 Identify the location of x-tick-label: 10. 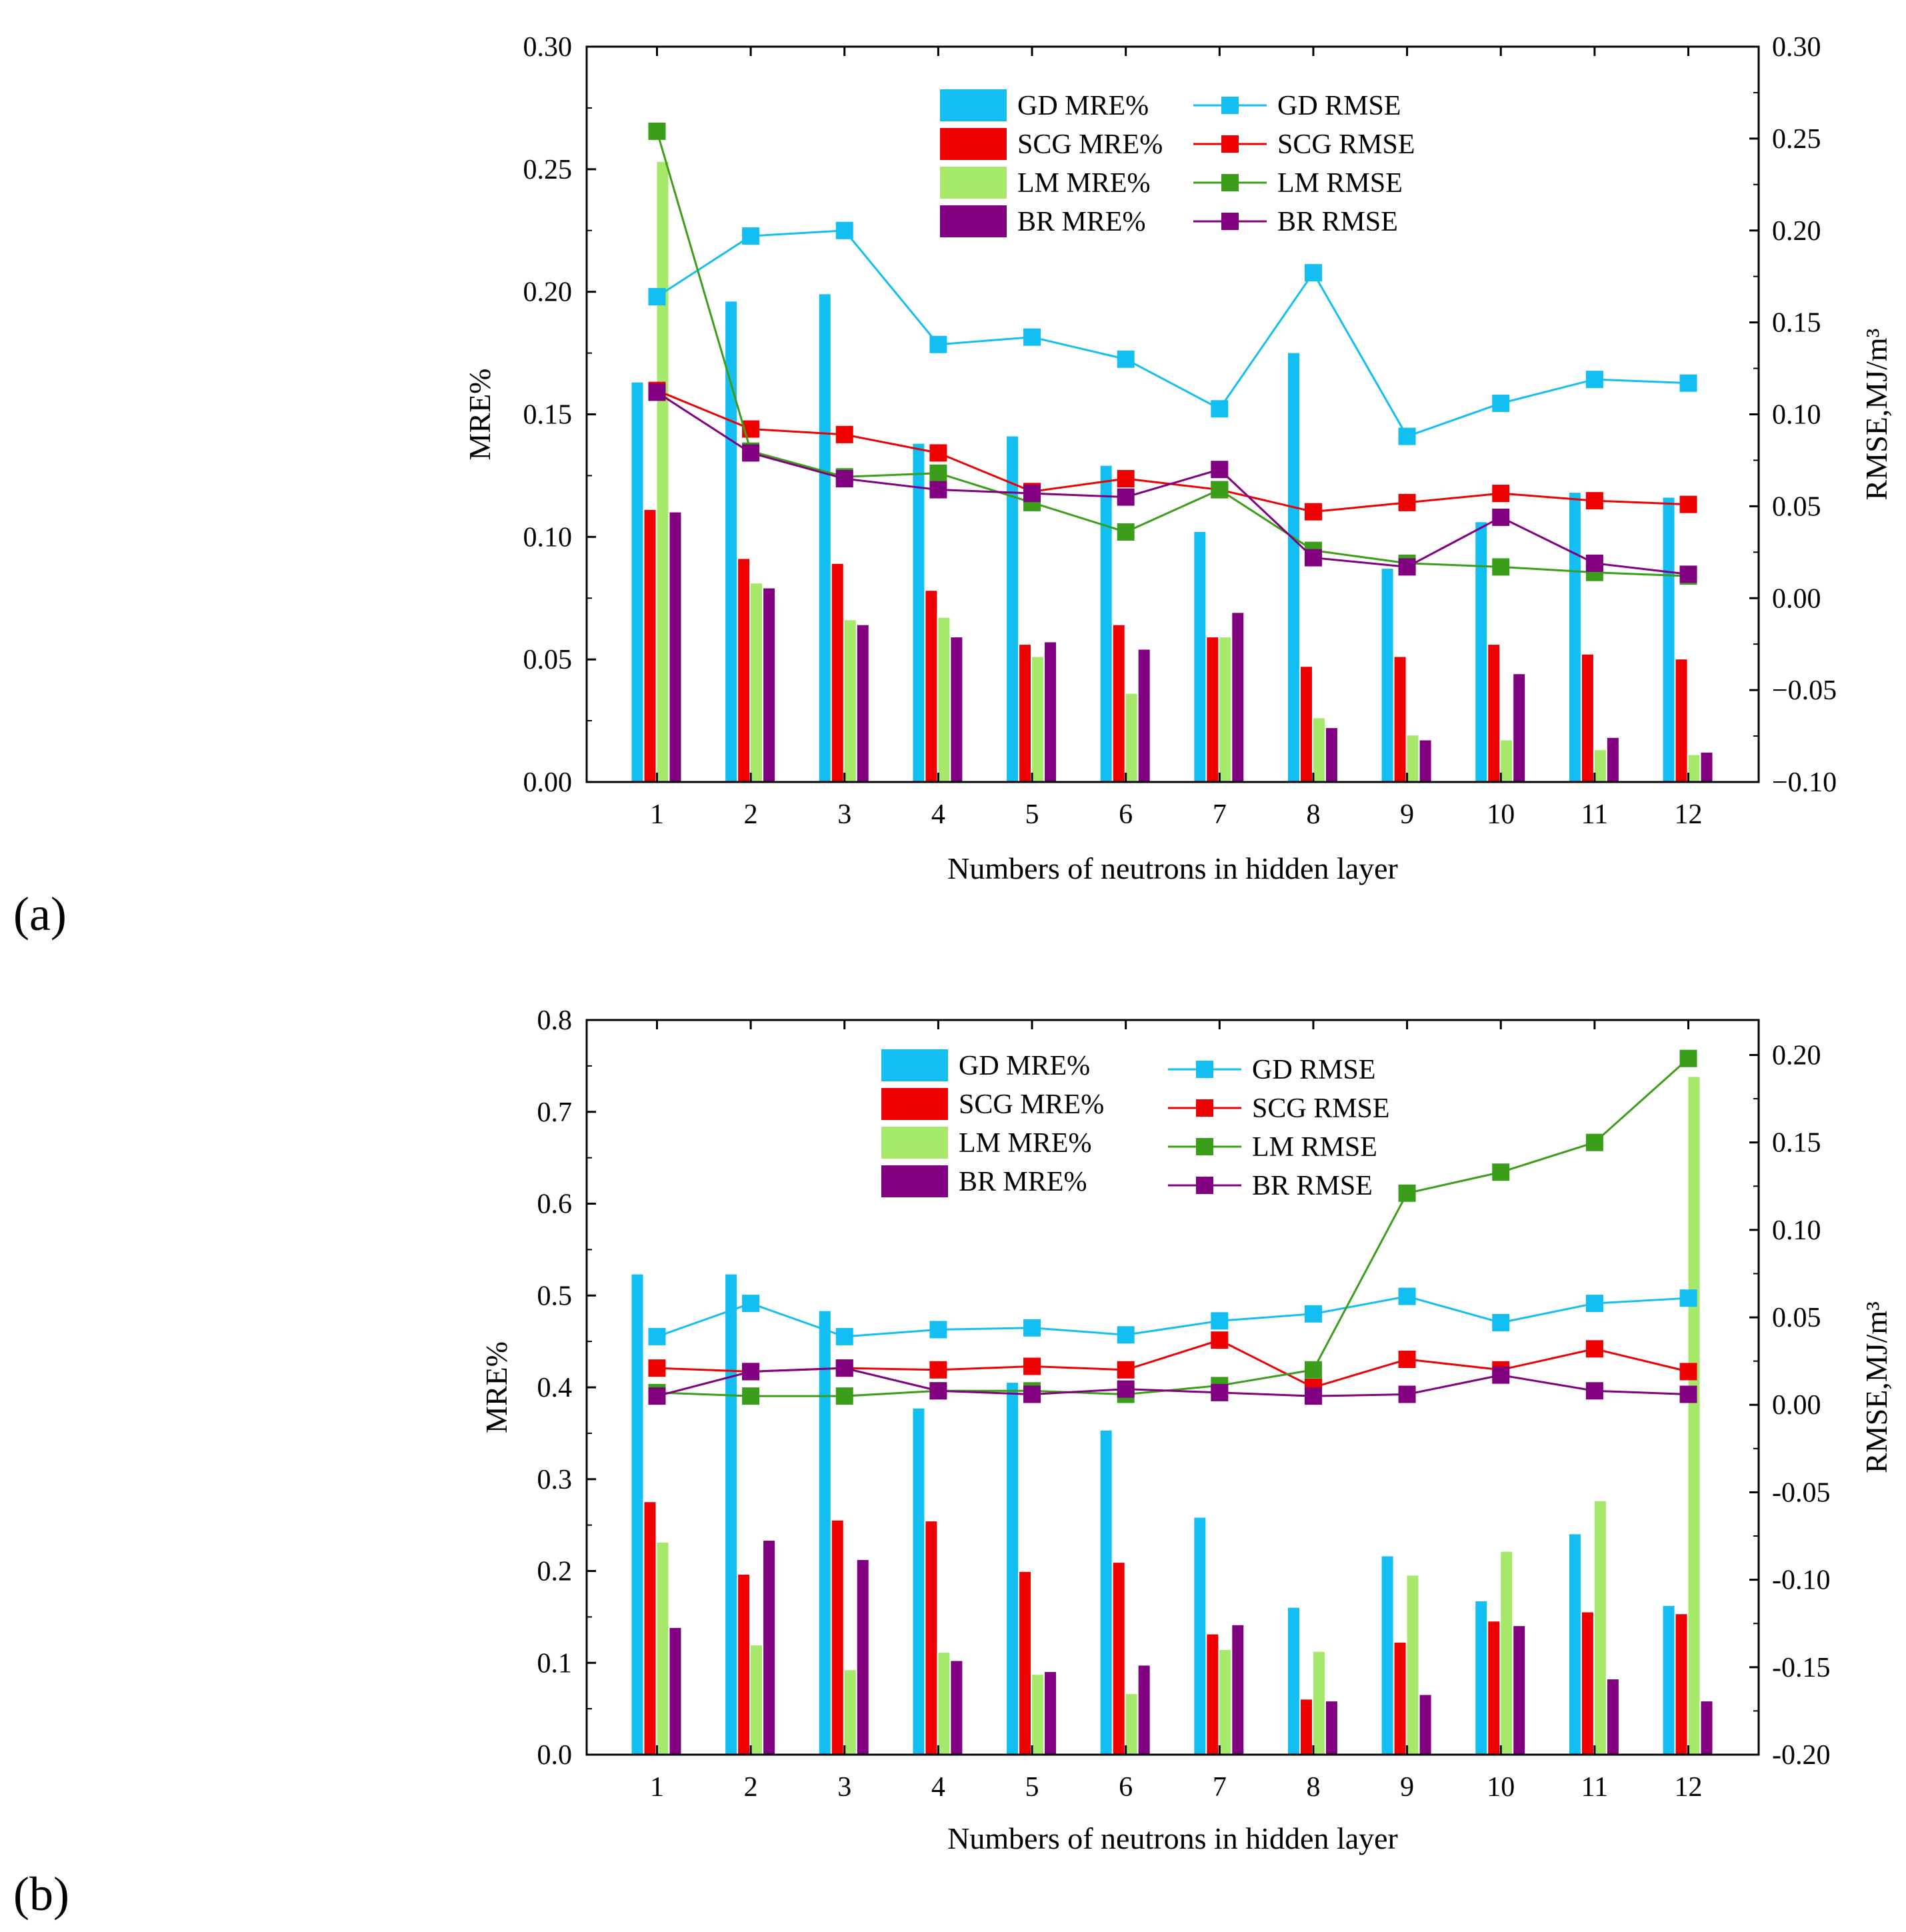
(1501, 1787).